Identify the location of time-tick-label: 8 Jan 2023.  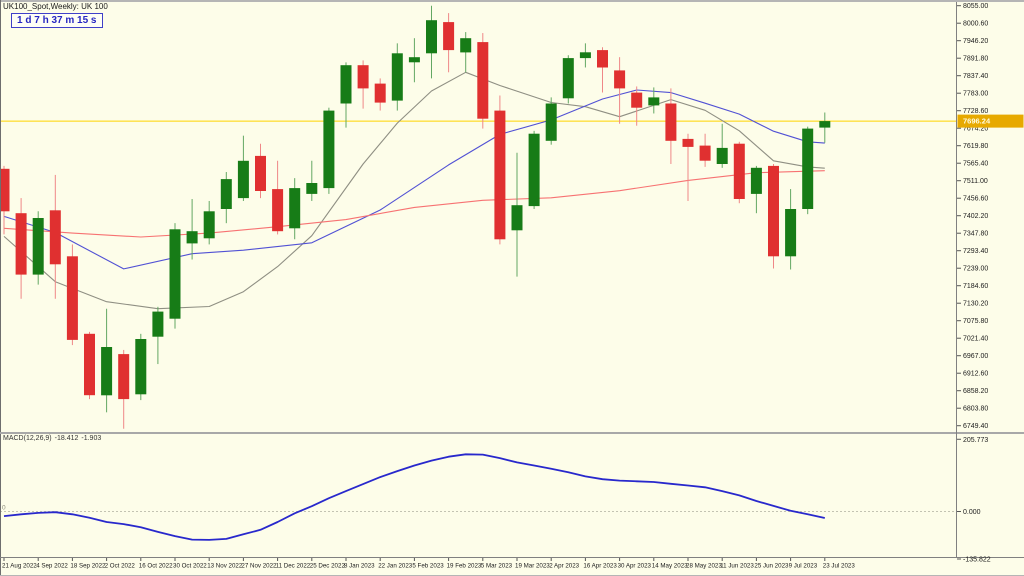
(359, 566).